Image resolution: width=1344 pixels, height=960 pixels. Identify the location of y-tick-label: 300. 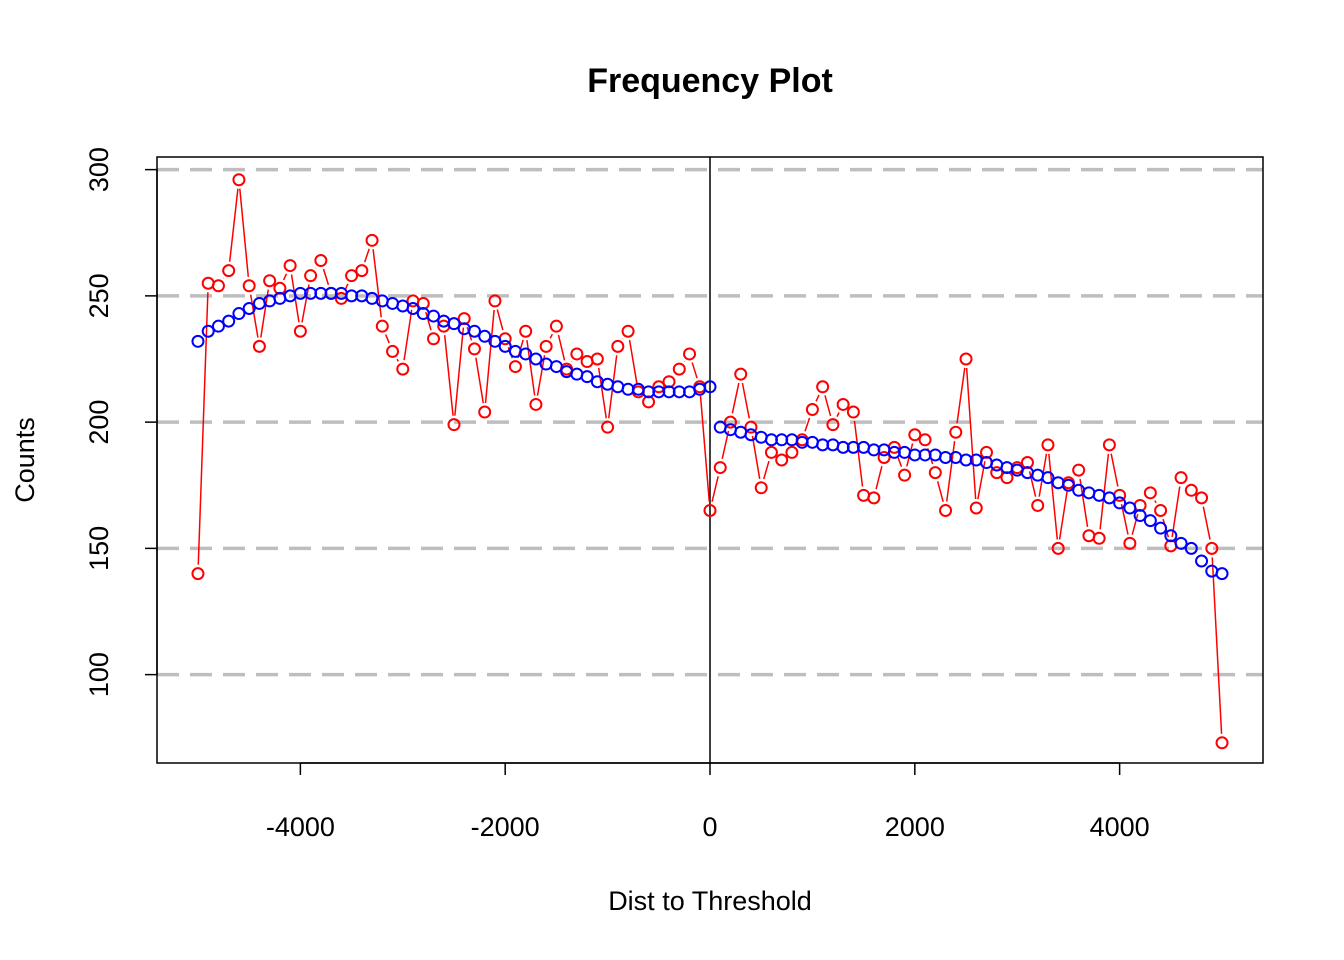
(99, 169).